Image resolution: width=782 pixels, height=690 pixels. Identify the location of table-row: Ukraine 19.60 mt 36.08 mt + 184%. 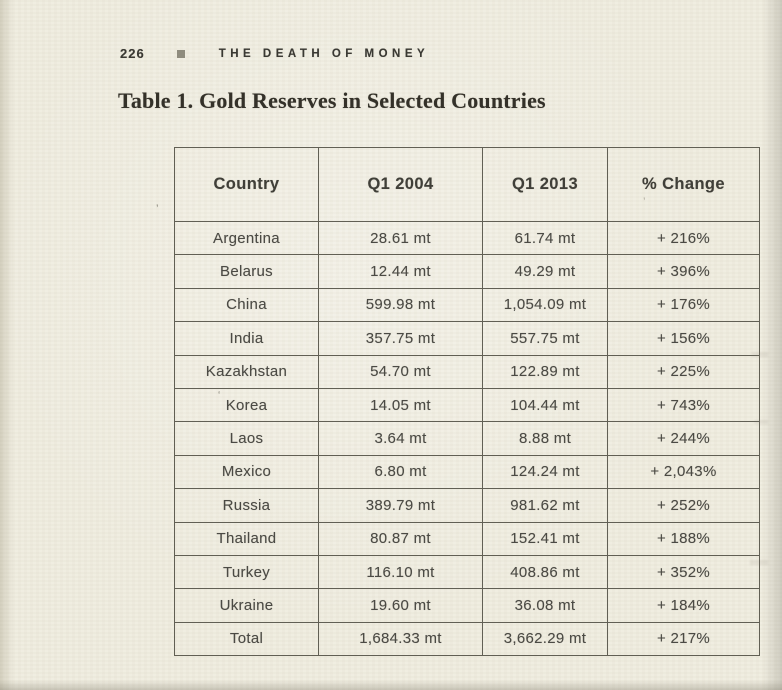
(467, 605).